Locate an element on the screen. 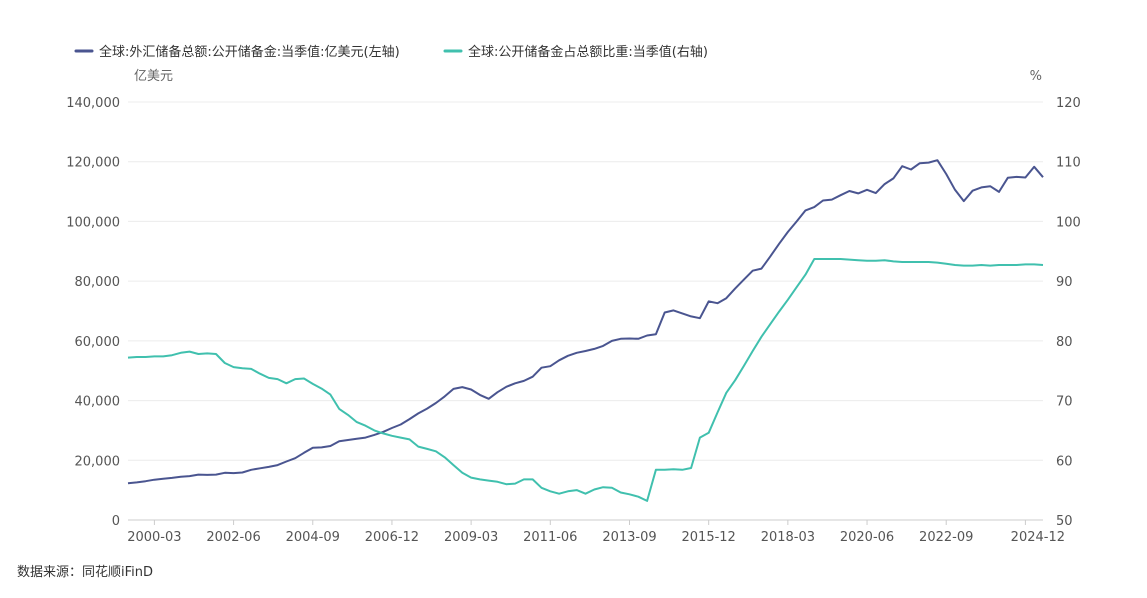  legend-label: 全球:公开储备金占总额比重:当季值(右轴) is located at coordinates (588, 52).